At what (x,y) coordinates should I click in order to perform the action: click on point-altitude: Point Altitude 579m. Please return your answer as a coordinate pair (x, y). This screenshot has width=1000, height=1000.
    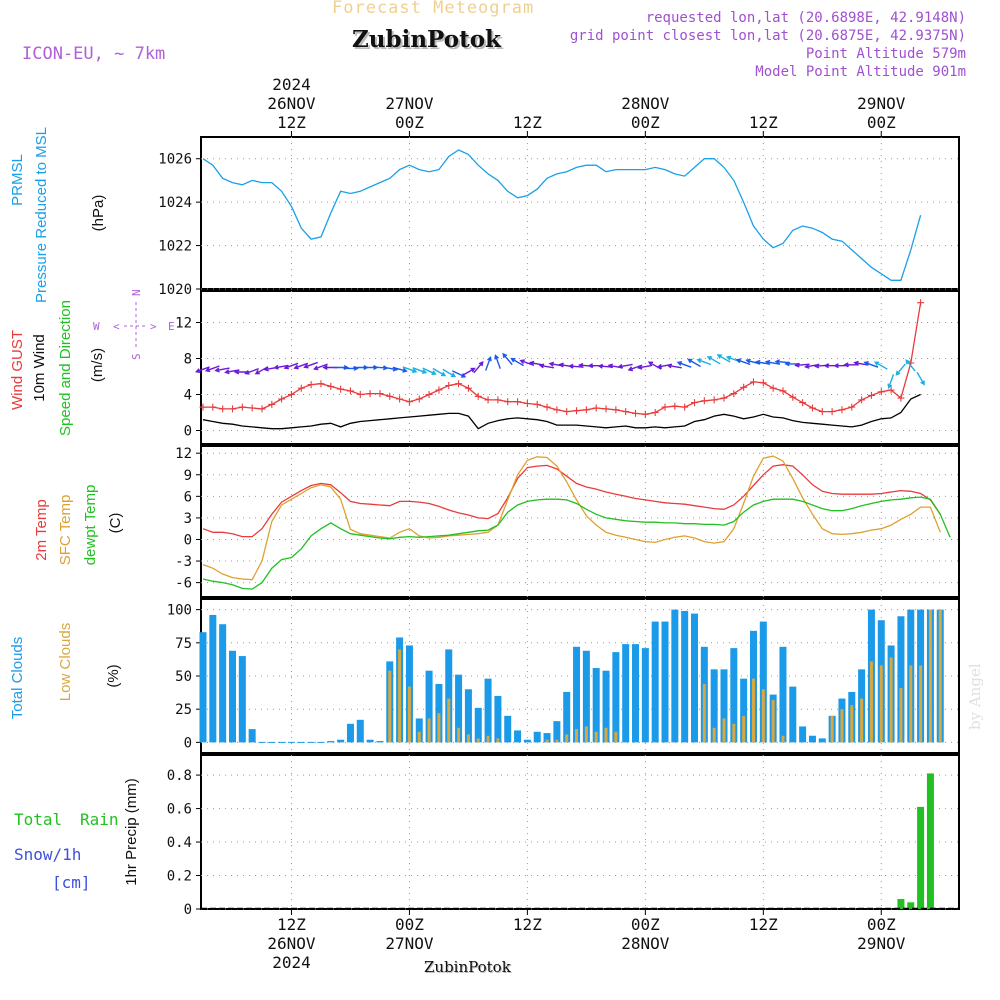
    Looking at the image, I should click on (885, 54).